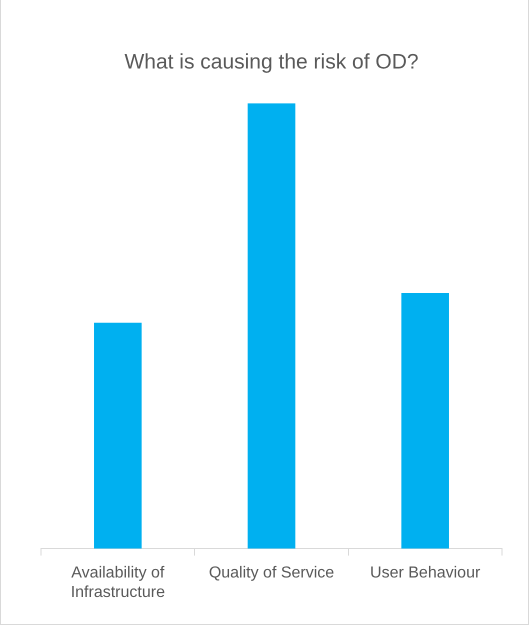 The width and height of the screenshot is (529, 626). I want to click on x-tick-label: Quality of Service, so click(271, 573).